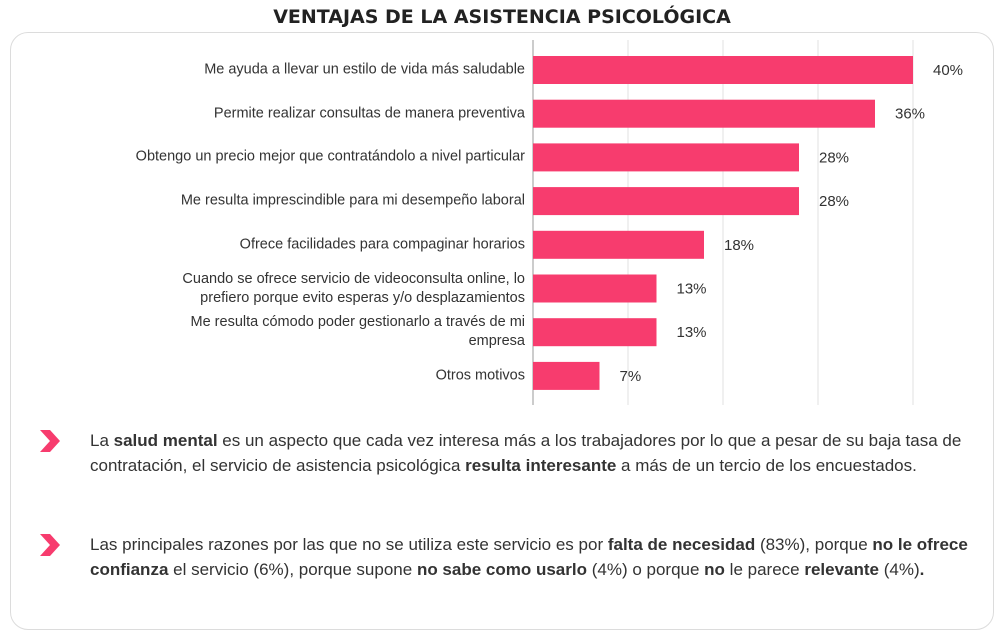 The image size is (1004, 641). What do you see at coordinates (645, 569) in the screenshot?
I see `note-text: (4%) o porque` at bounding box center [645, 569].